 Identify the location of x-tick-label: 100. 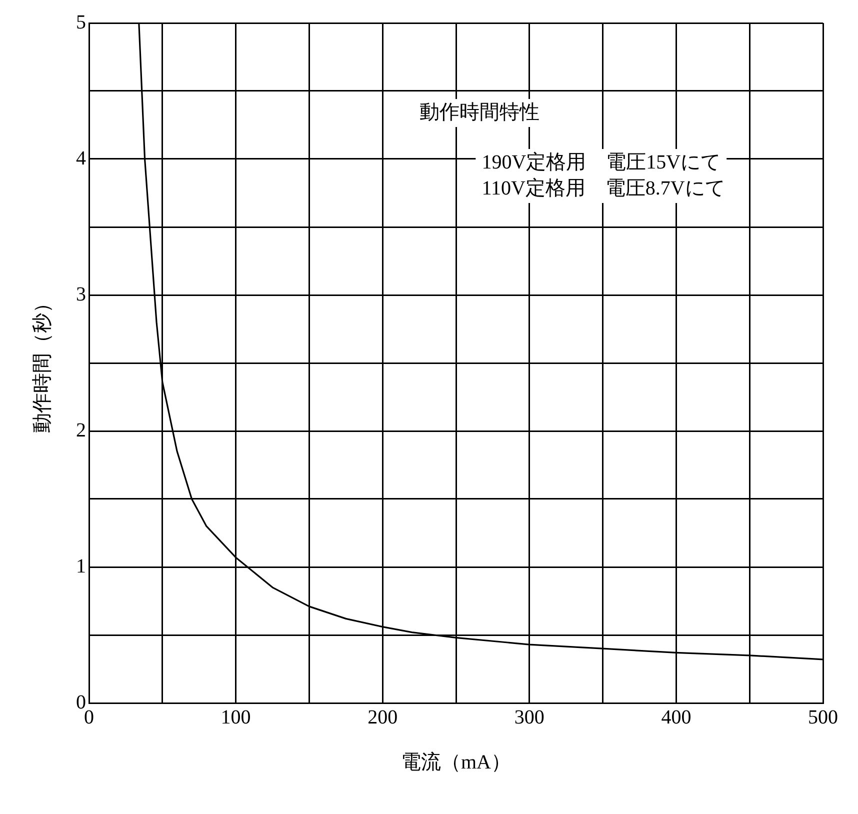
(235, 717).